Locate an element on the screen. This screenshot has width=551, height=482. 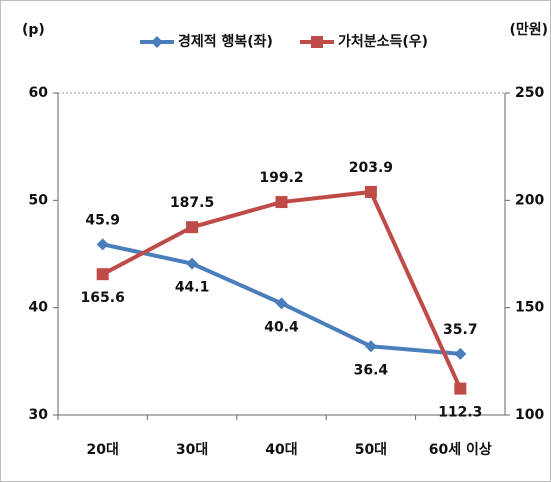
x-tick-label: 30대 is located at coordinates (192, 450).